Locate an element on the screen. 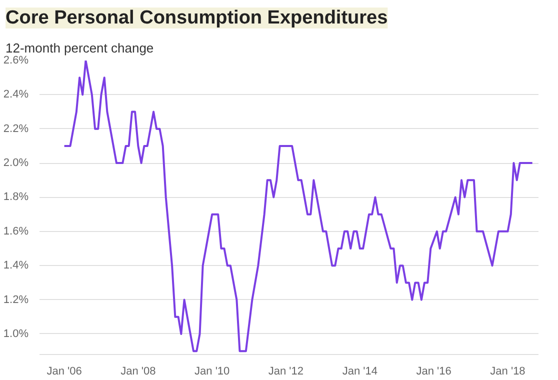 The width and height of the screenshot is (558, 380). x-tick-label: Jan '10 is located at coordinates (212, 372).